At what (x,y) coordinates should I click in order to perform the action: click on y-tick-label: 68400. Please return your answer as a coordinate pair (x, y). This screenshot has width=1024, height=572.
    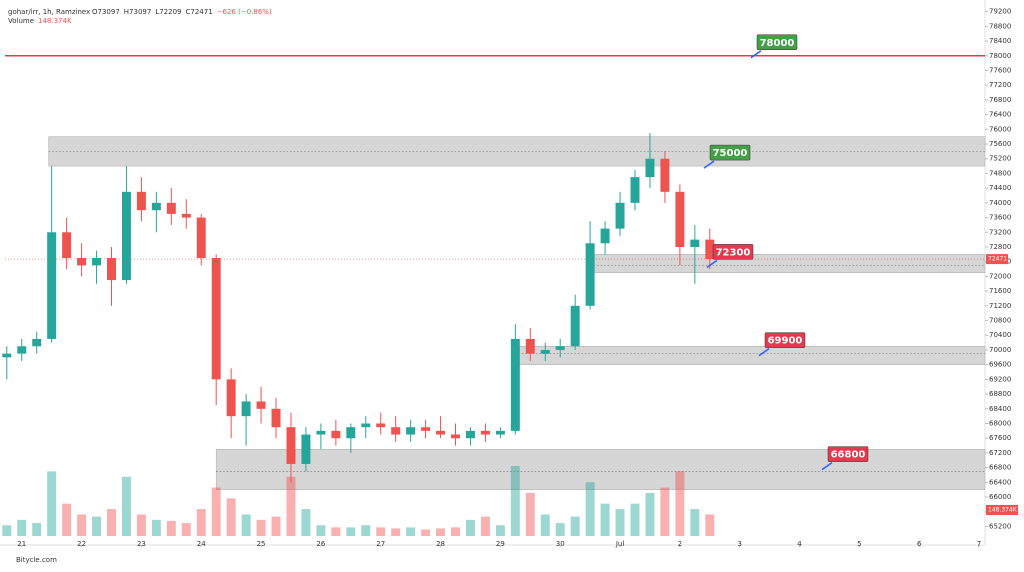
    Looking at the image, I should click on (1000, 409).